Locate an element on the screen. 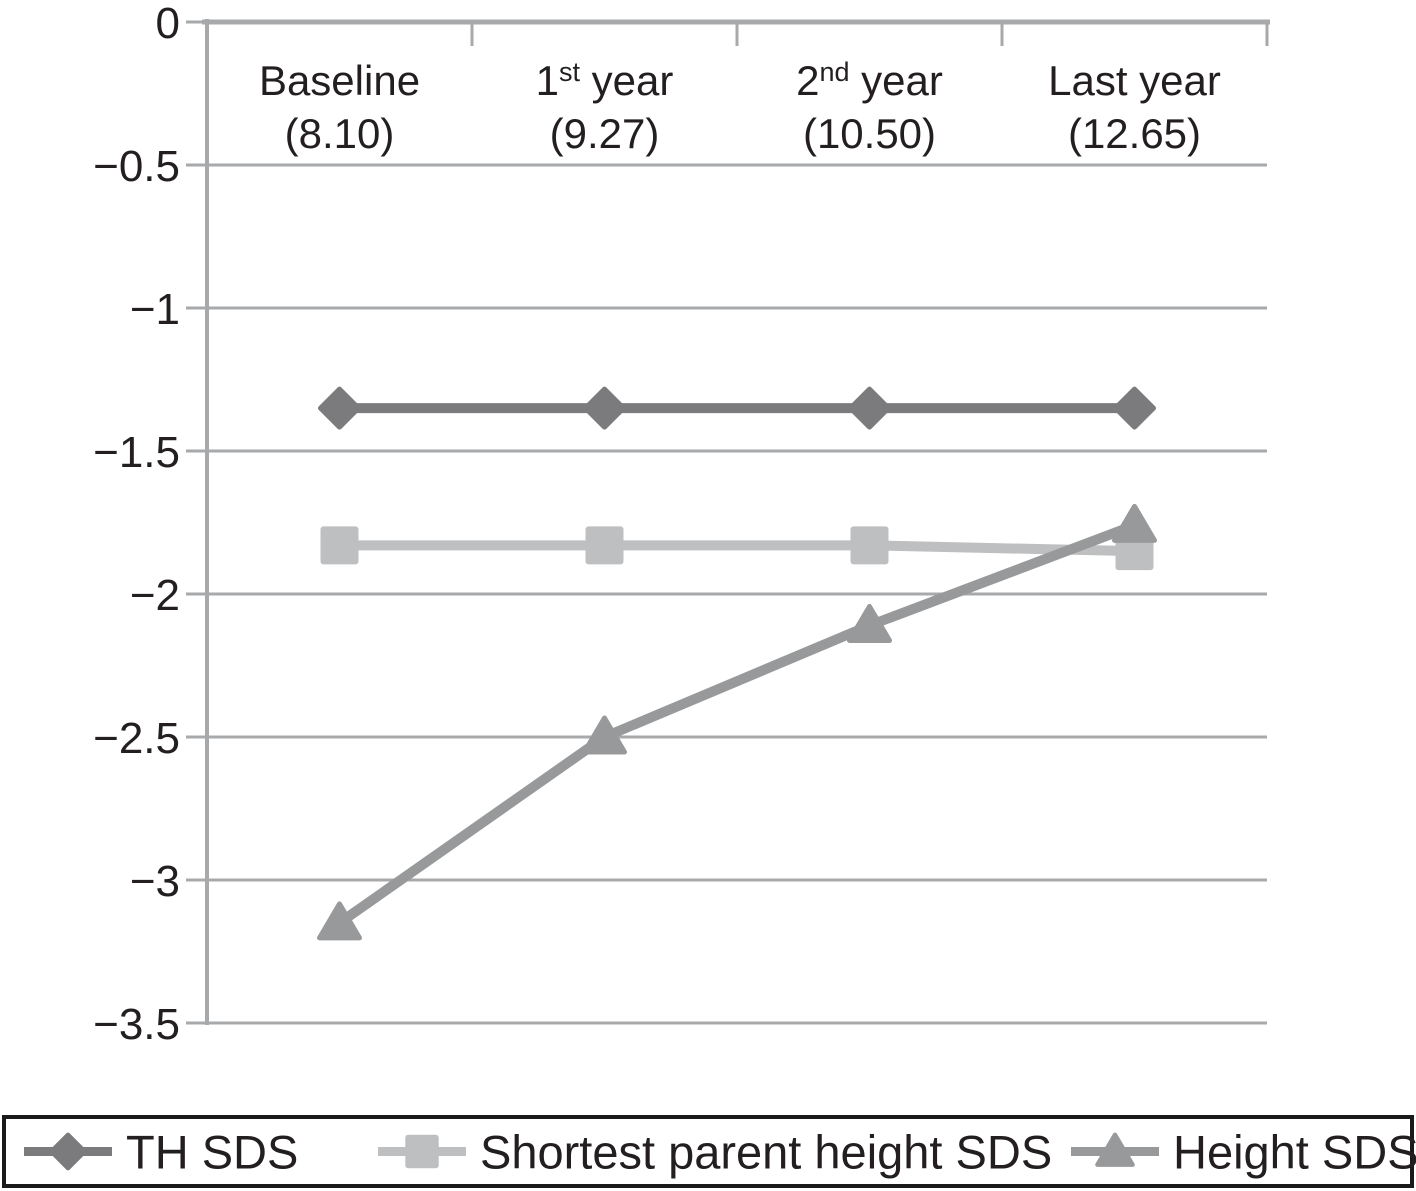 This screenshot has height=1191, width=1416. y-tick-label: 0 is located at coordinates (168, 24).